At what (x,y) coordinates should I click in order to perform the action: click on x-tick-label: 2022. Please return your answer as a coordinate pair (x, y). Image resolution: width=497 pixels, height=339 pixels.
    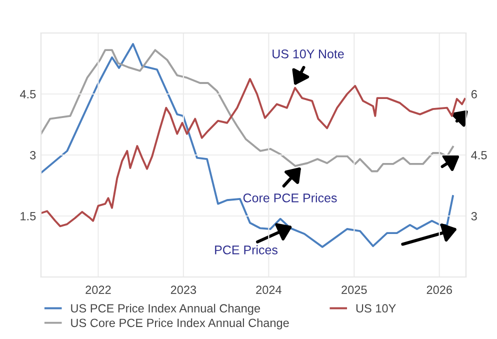
    Looking at the image, I should click on (98, 290).